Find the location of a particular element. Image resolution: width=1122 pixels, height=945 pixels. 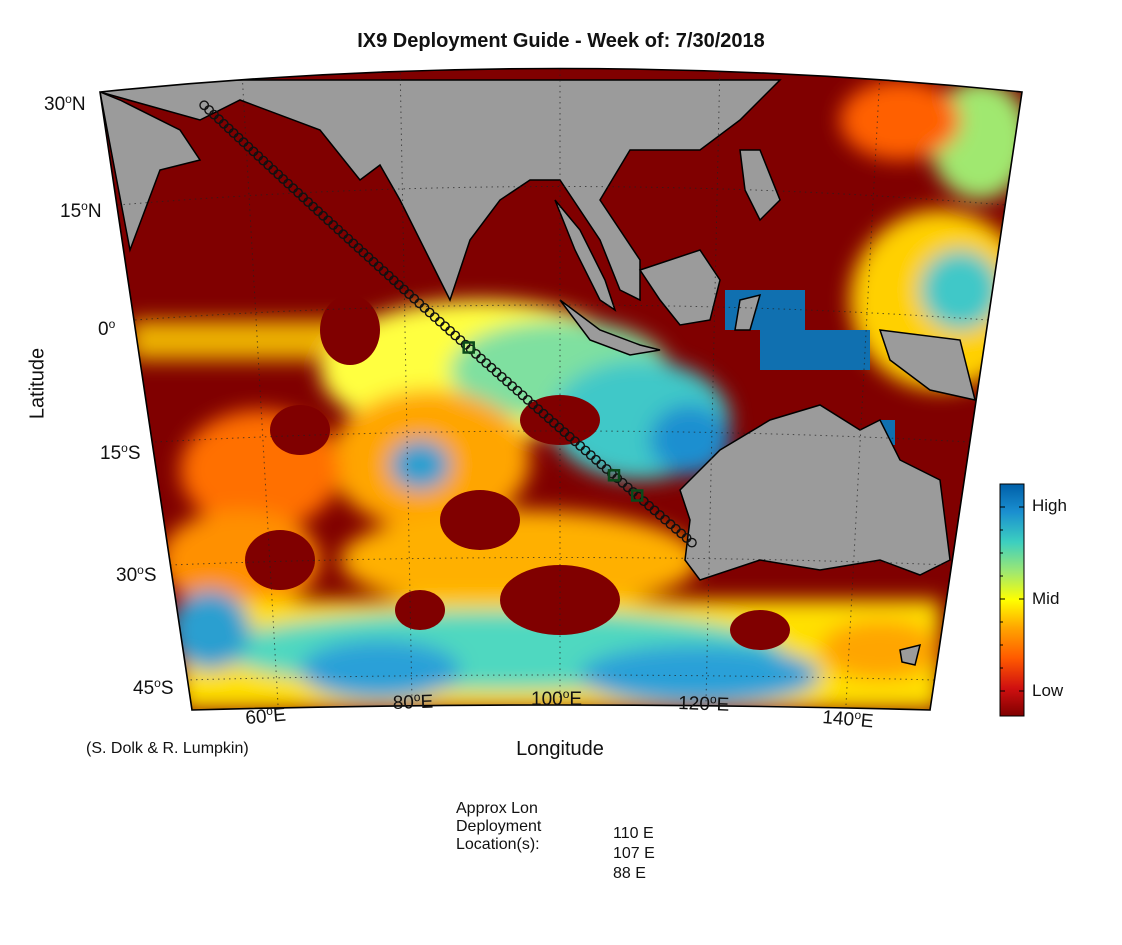

deployment-location: 107 E is located at coordinates (634, 853).